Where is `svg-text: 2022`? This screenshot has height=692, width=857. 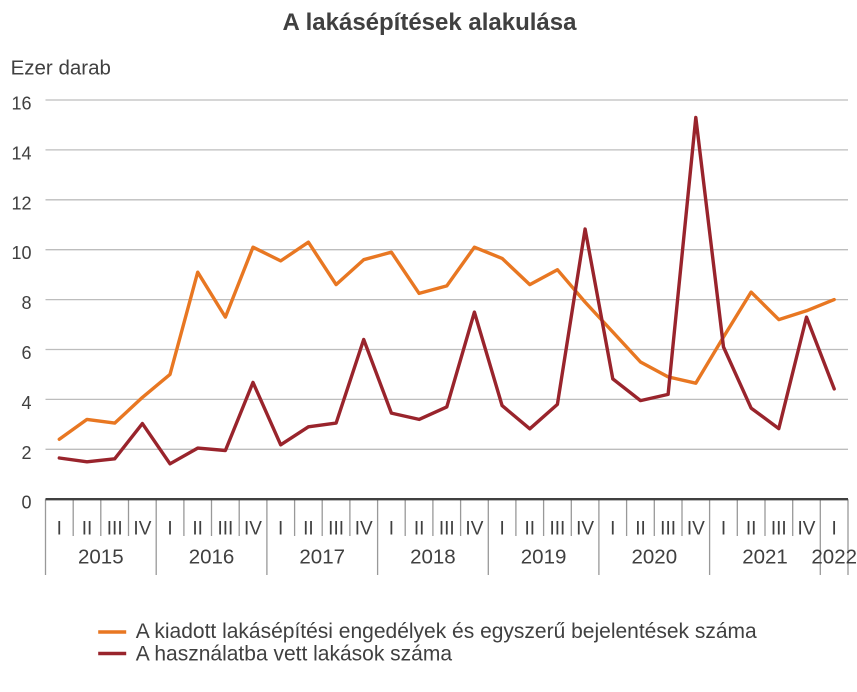
svg-text: 2022 is located at coordinates (834, 557).